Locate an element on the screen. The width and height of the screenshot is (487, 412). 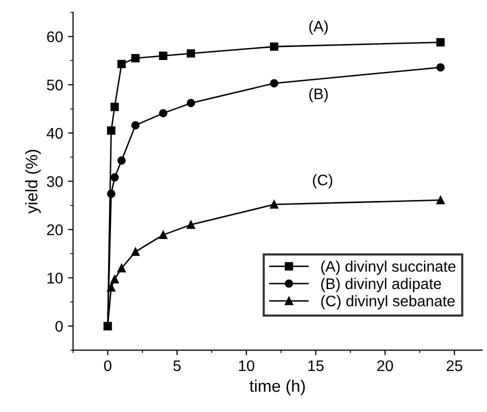
x-tick-label: 0 is located at coordinates (108, 366).